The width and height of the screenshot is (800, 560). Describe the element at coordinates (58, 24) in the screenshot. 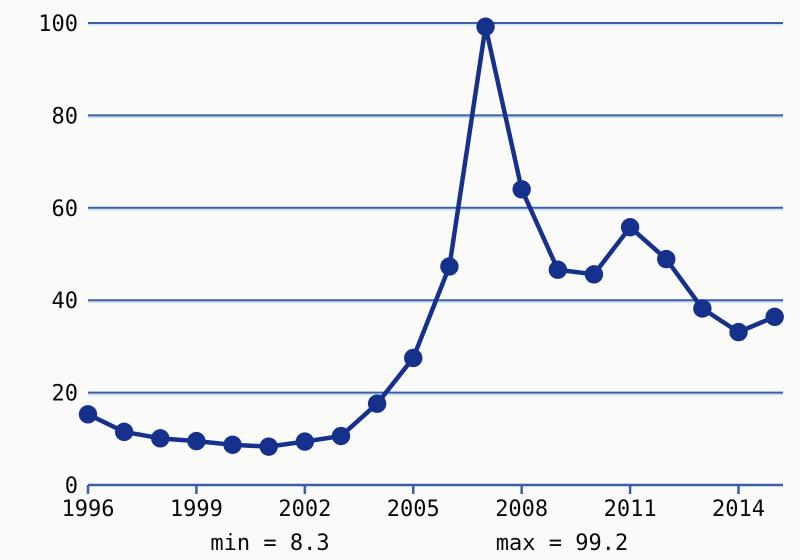

I see `y-tick-label: 100` at that location.